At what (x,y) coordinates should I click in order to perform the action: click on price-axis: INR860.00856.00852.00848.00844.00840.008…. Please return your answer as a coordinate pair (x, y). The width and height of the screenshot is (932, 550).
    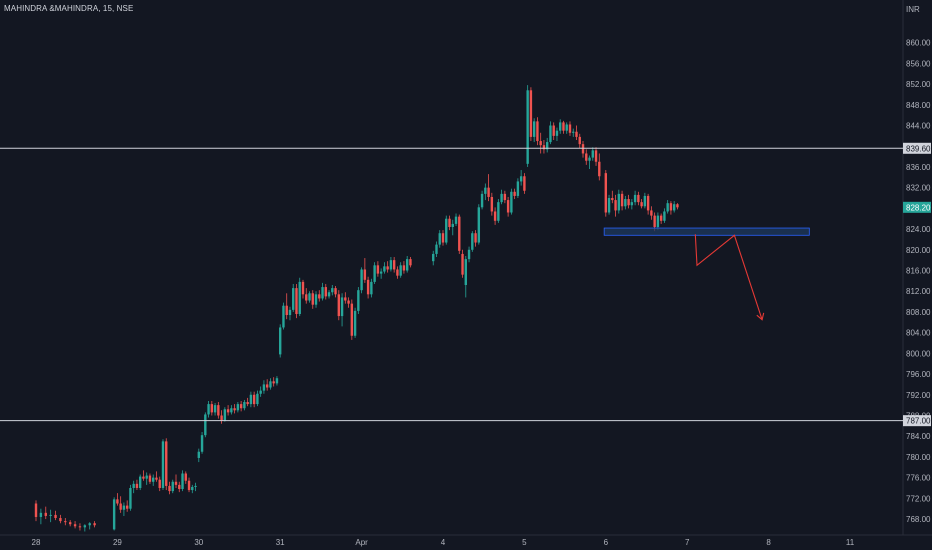
    Looking at the image, I should click on (917, 264).